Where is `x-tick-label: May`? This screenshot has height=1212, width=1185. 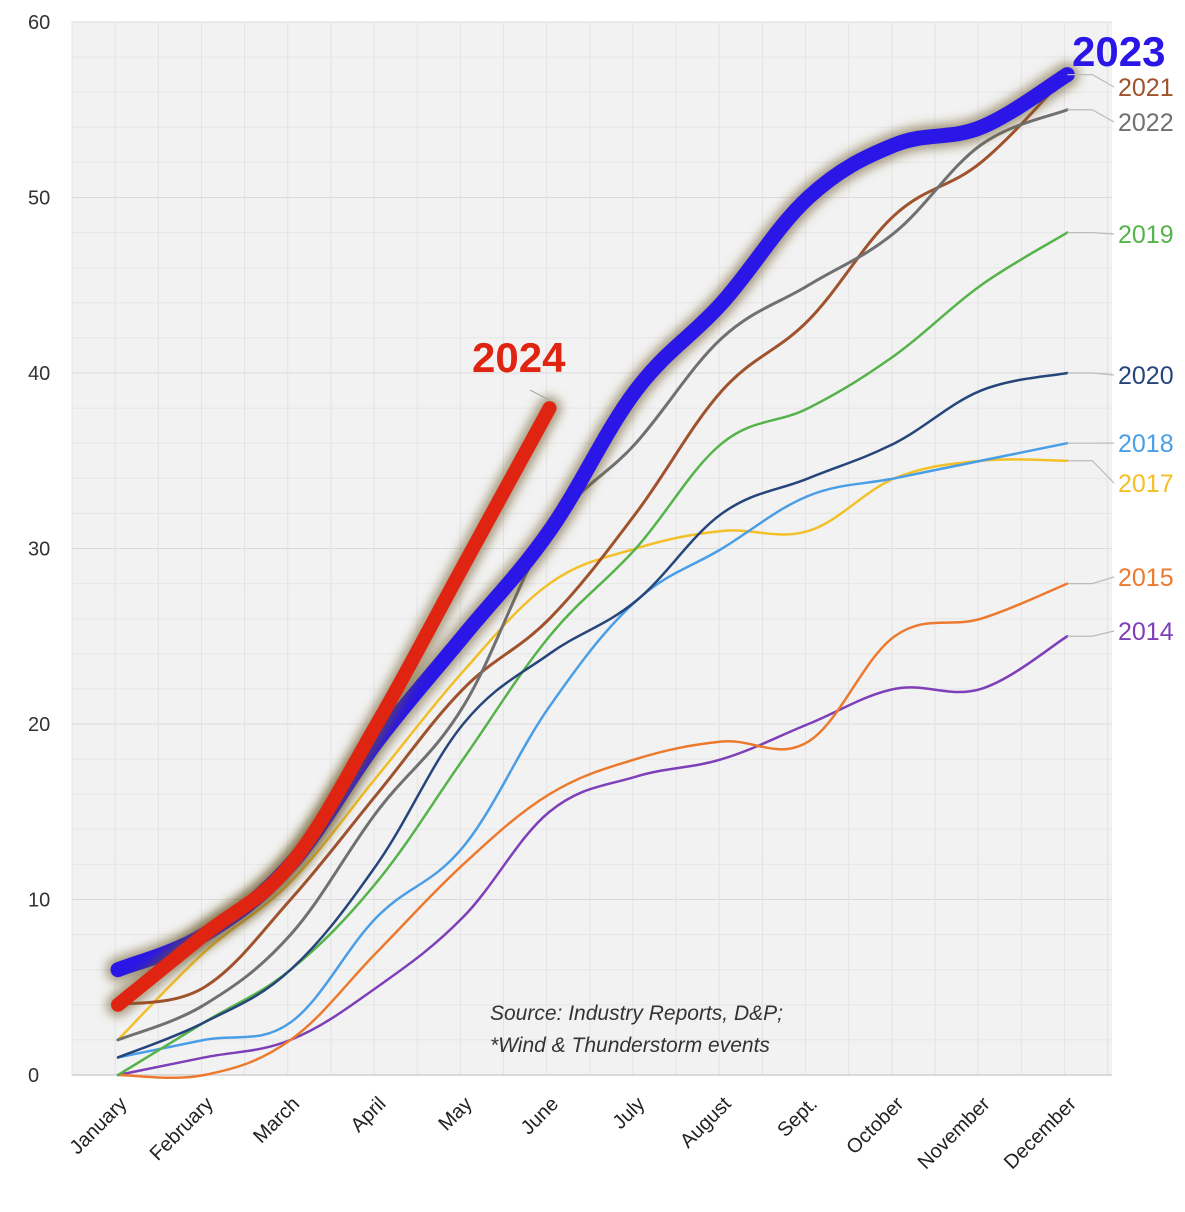 x-tick-label: May is located at coordinates (455, 1114).